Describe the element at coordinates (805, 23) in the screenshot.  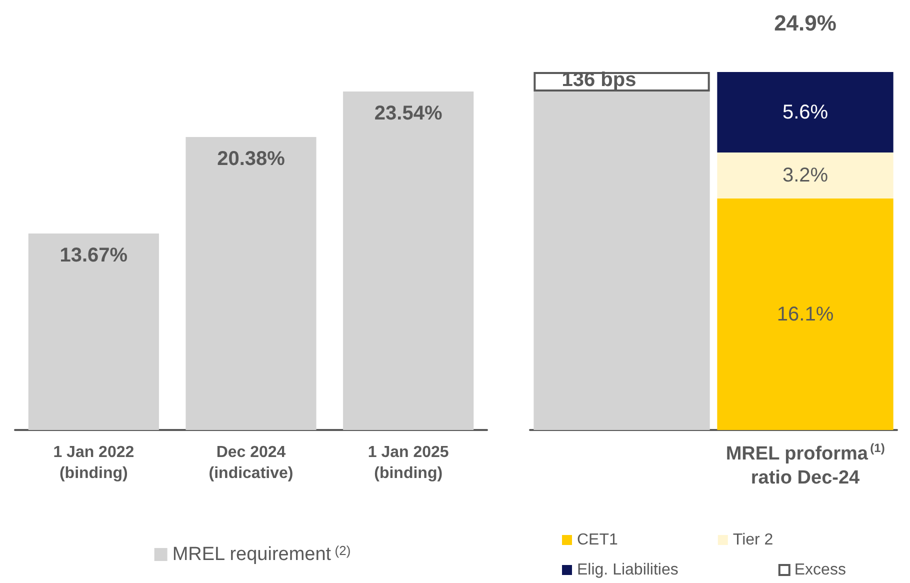
I see `total-label: 24.9%` at that location.